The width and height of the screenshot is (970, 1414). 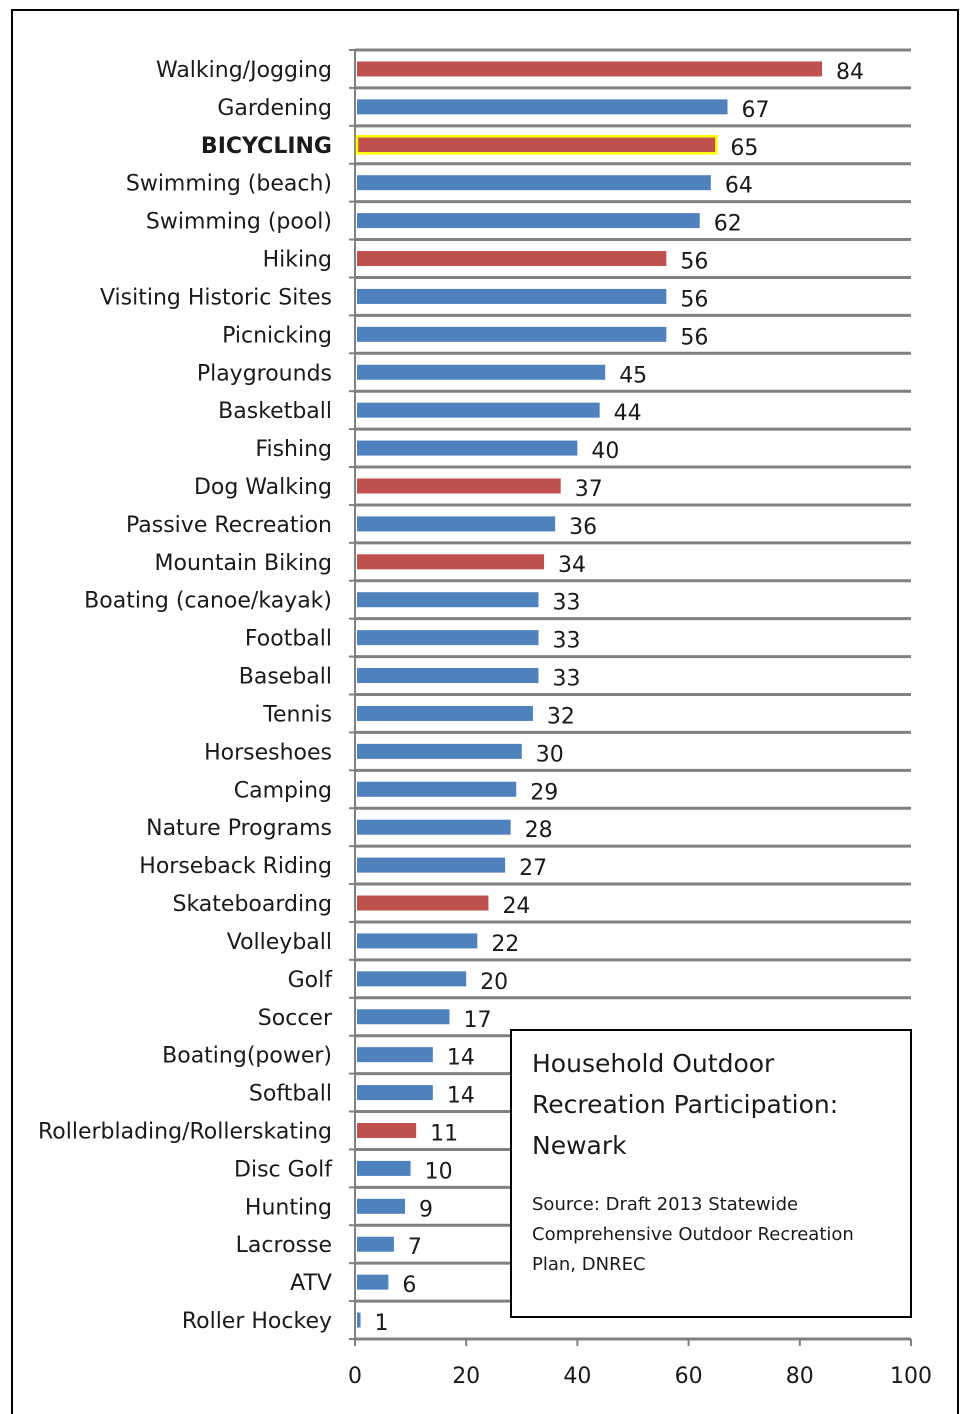 What do you see at coordinates (293, 449) in the screenshot?
I see `category-label: Fishing` at bounding box center [293, 449].